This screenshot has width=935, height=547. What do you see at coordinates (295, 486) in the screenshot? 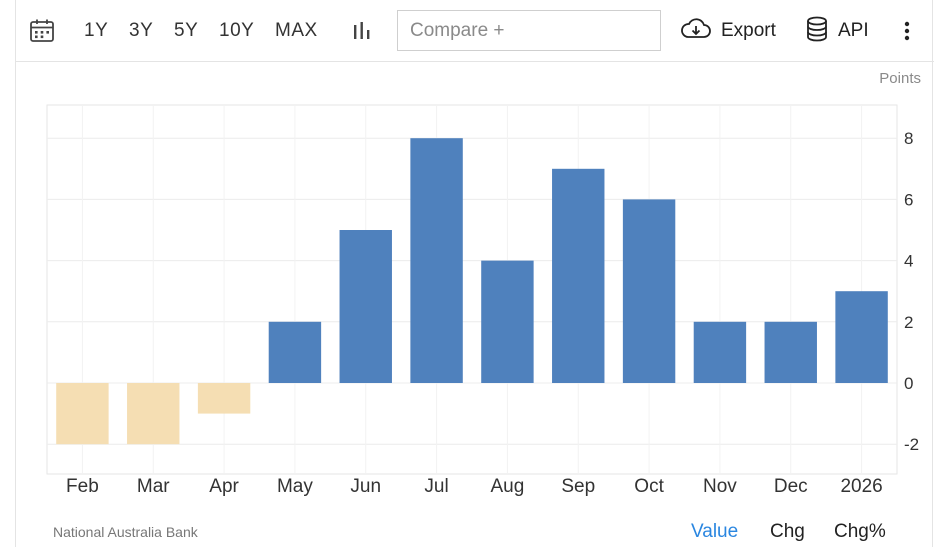
I see `x-tick-label: May` at bounding box center [295, 486].